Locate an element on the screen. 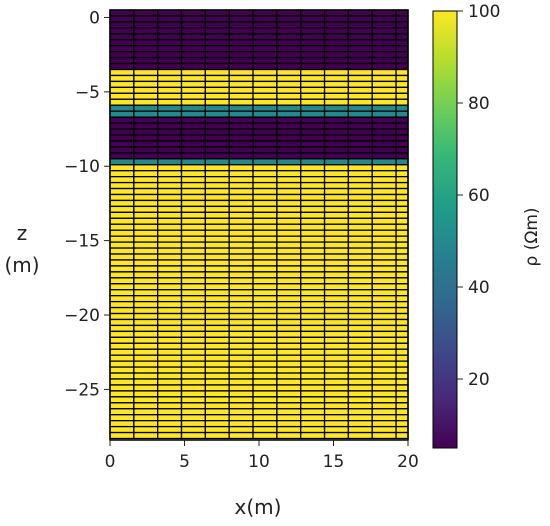  y-tick-label: 0 is located at coordinates (94, 18).